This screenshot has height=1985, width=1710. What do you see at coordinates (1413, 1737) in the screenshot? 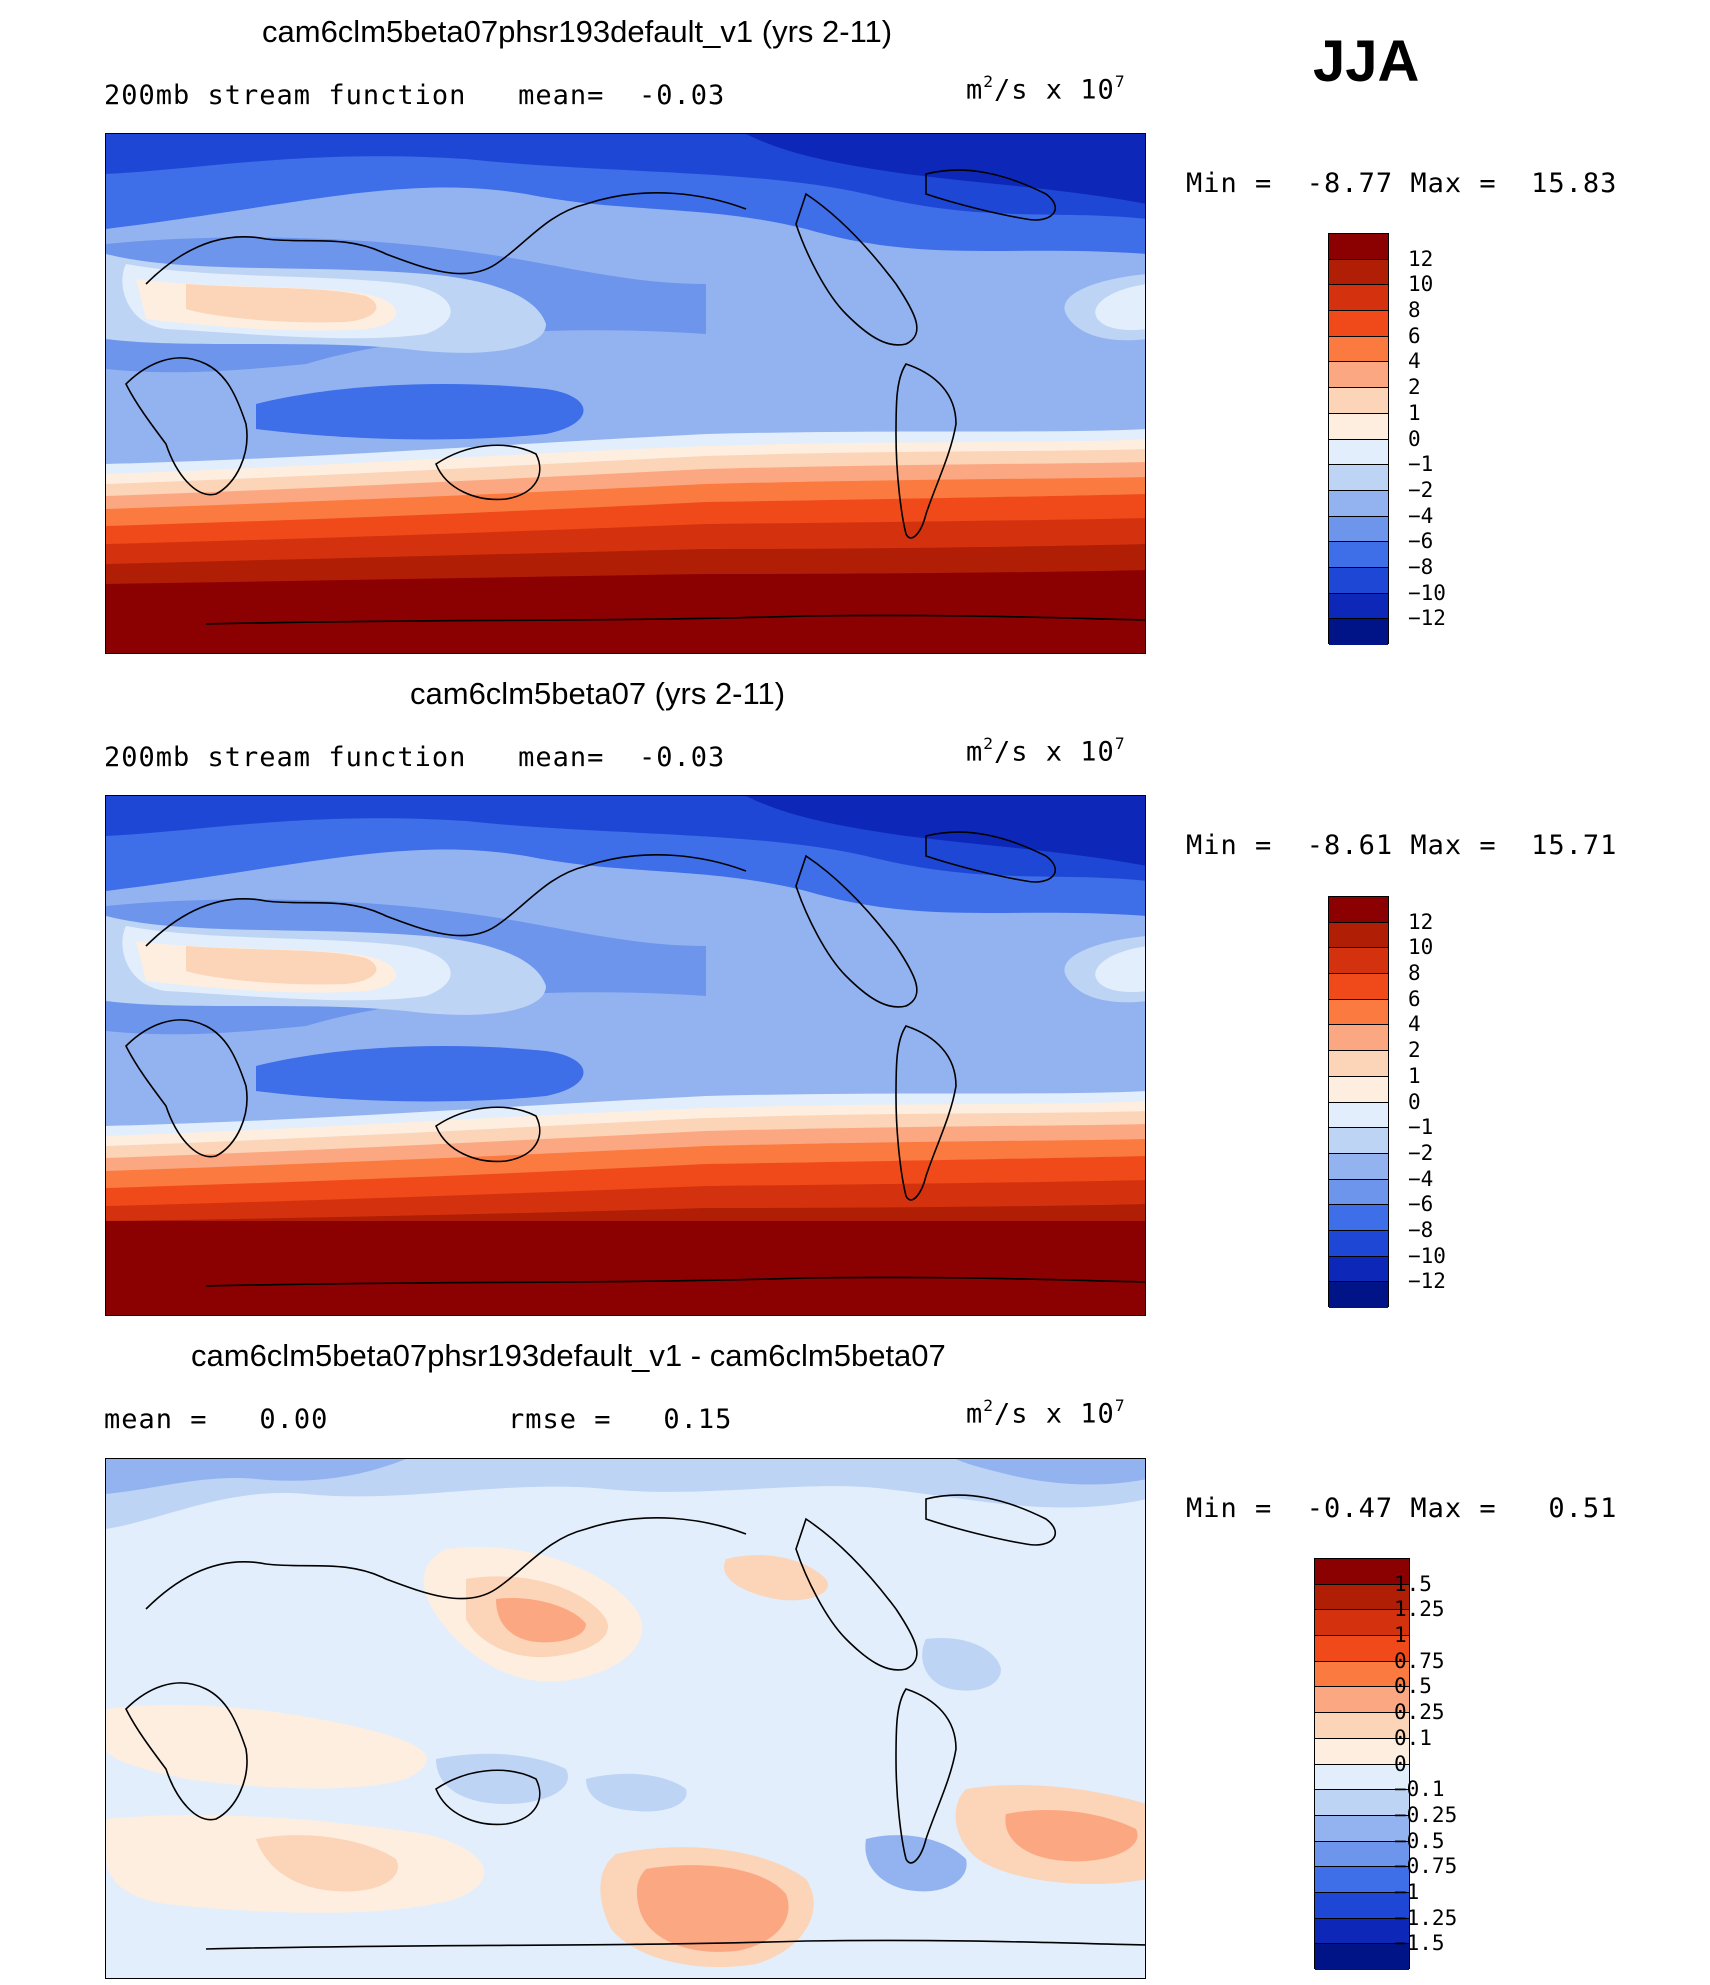
I see `colorbar-label: 0.1` at bounding box center [1413, 1737].